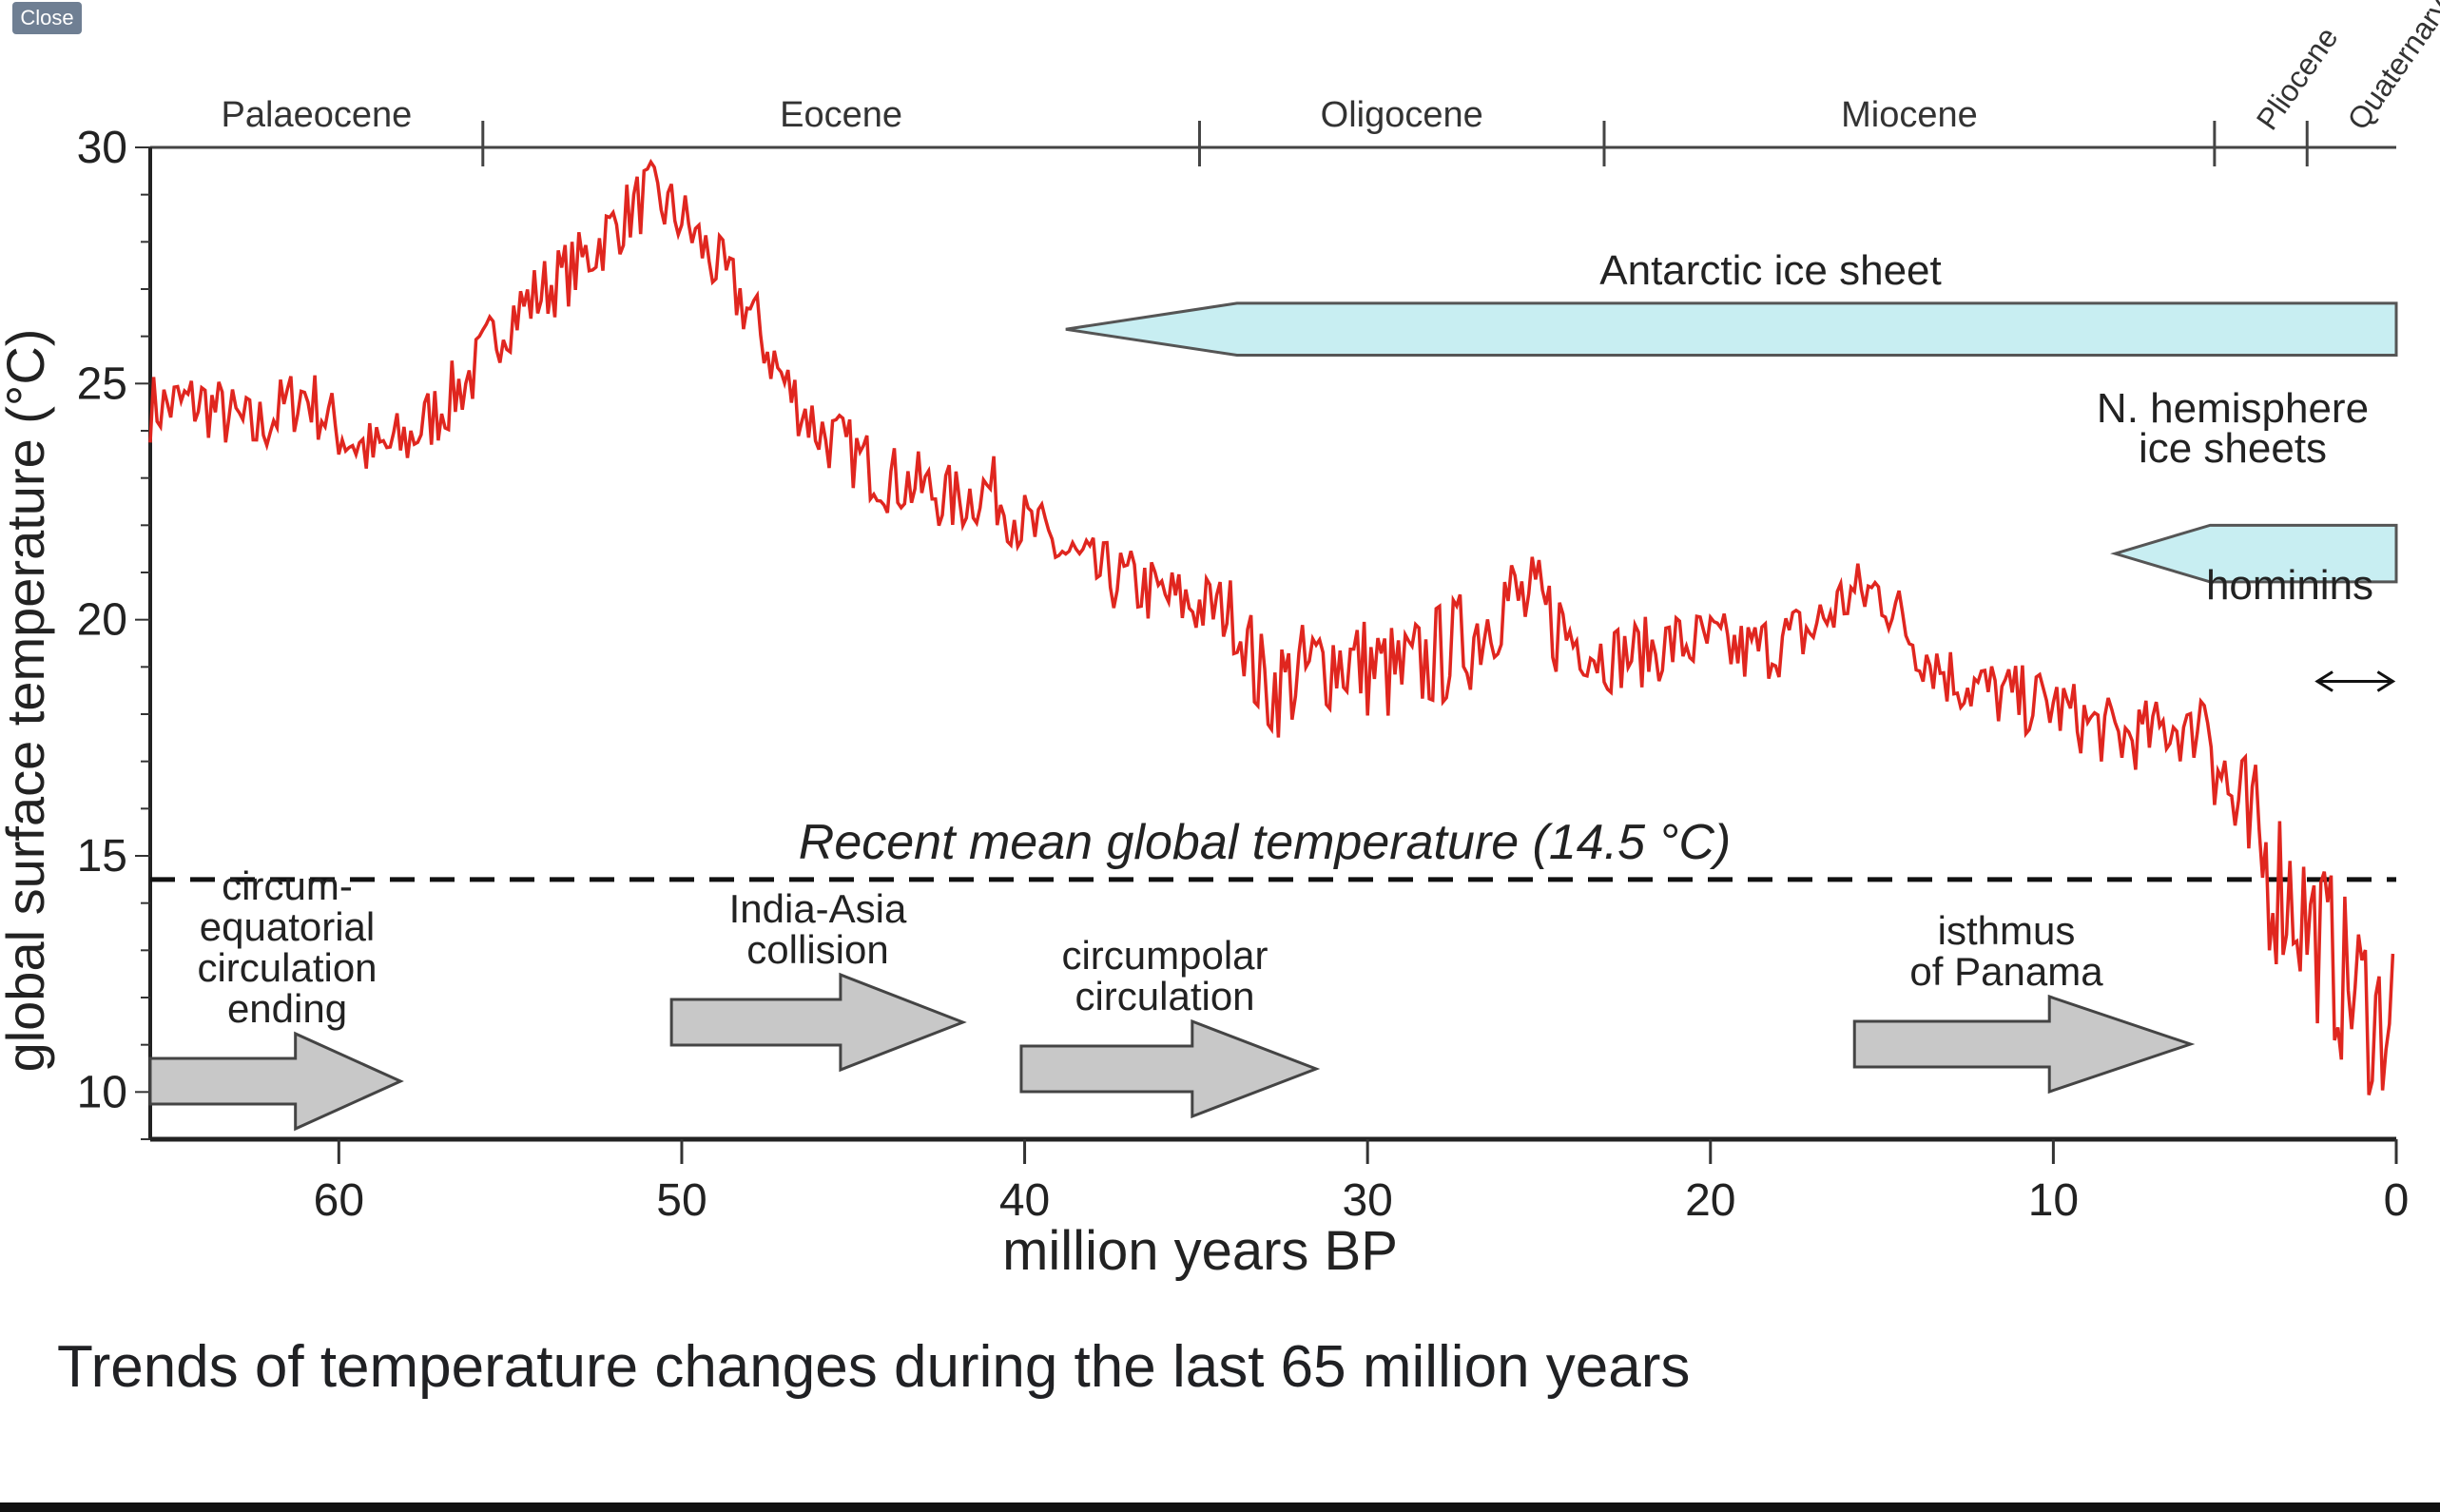 The height and width of the screenshot is (1512, 2440). Describe the element at coordinates (287, 885) in the screenshot. I see `event-label-circum-equatorial: circum-` at that location.